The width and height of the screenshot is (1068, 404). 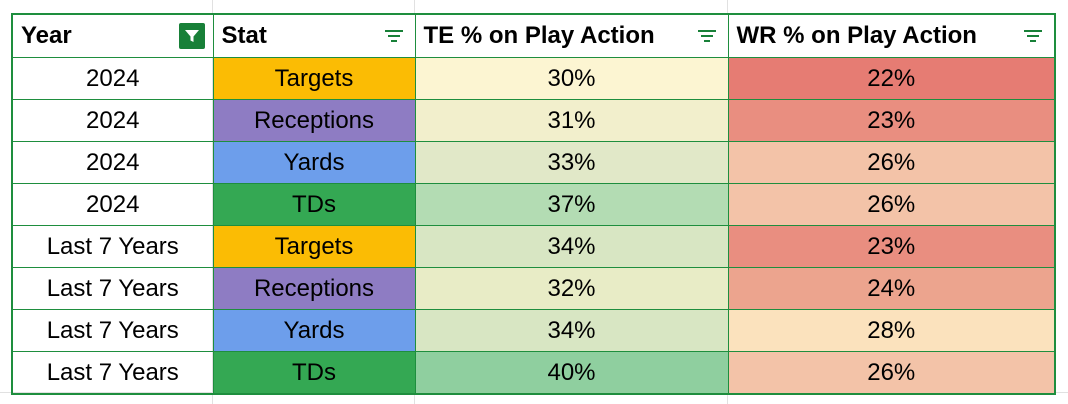 I want to click on table-row: 2024 Receptions 31% 23%, so click(x=533, y=120).